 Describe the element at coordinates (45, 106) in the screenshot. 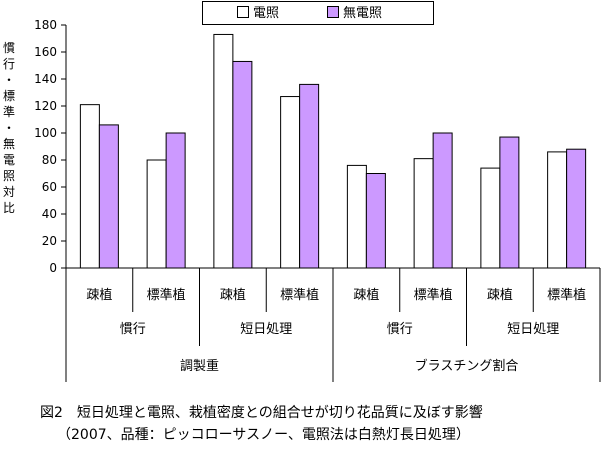

I see `y-tick-label: 120` at that location.